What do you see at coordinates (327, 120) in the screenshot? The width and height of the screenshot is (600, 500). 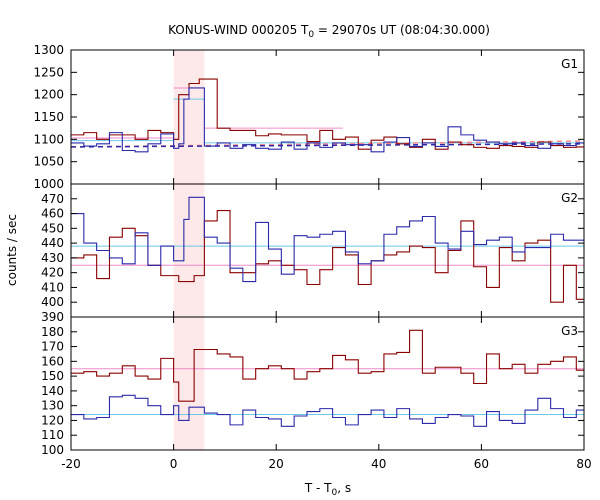 I see `series-g1-blue` at bounding box center [327, 120].